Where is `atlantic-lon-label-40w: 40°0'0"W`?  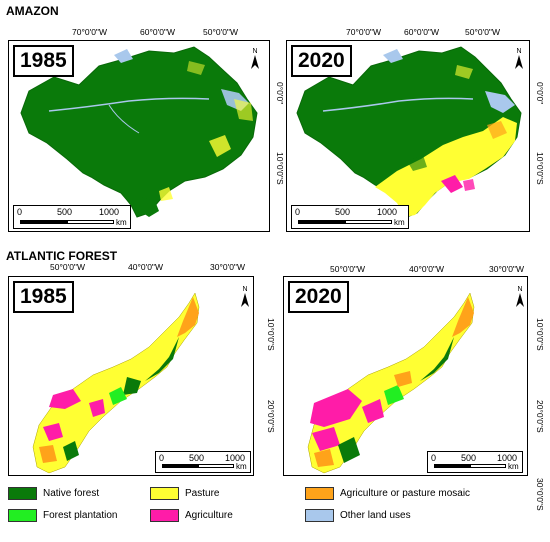
atlantic-lon-label-40w: 40°0'0"W is located at coordinates (145, 267).